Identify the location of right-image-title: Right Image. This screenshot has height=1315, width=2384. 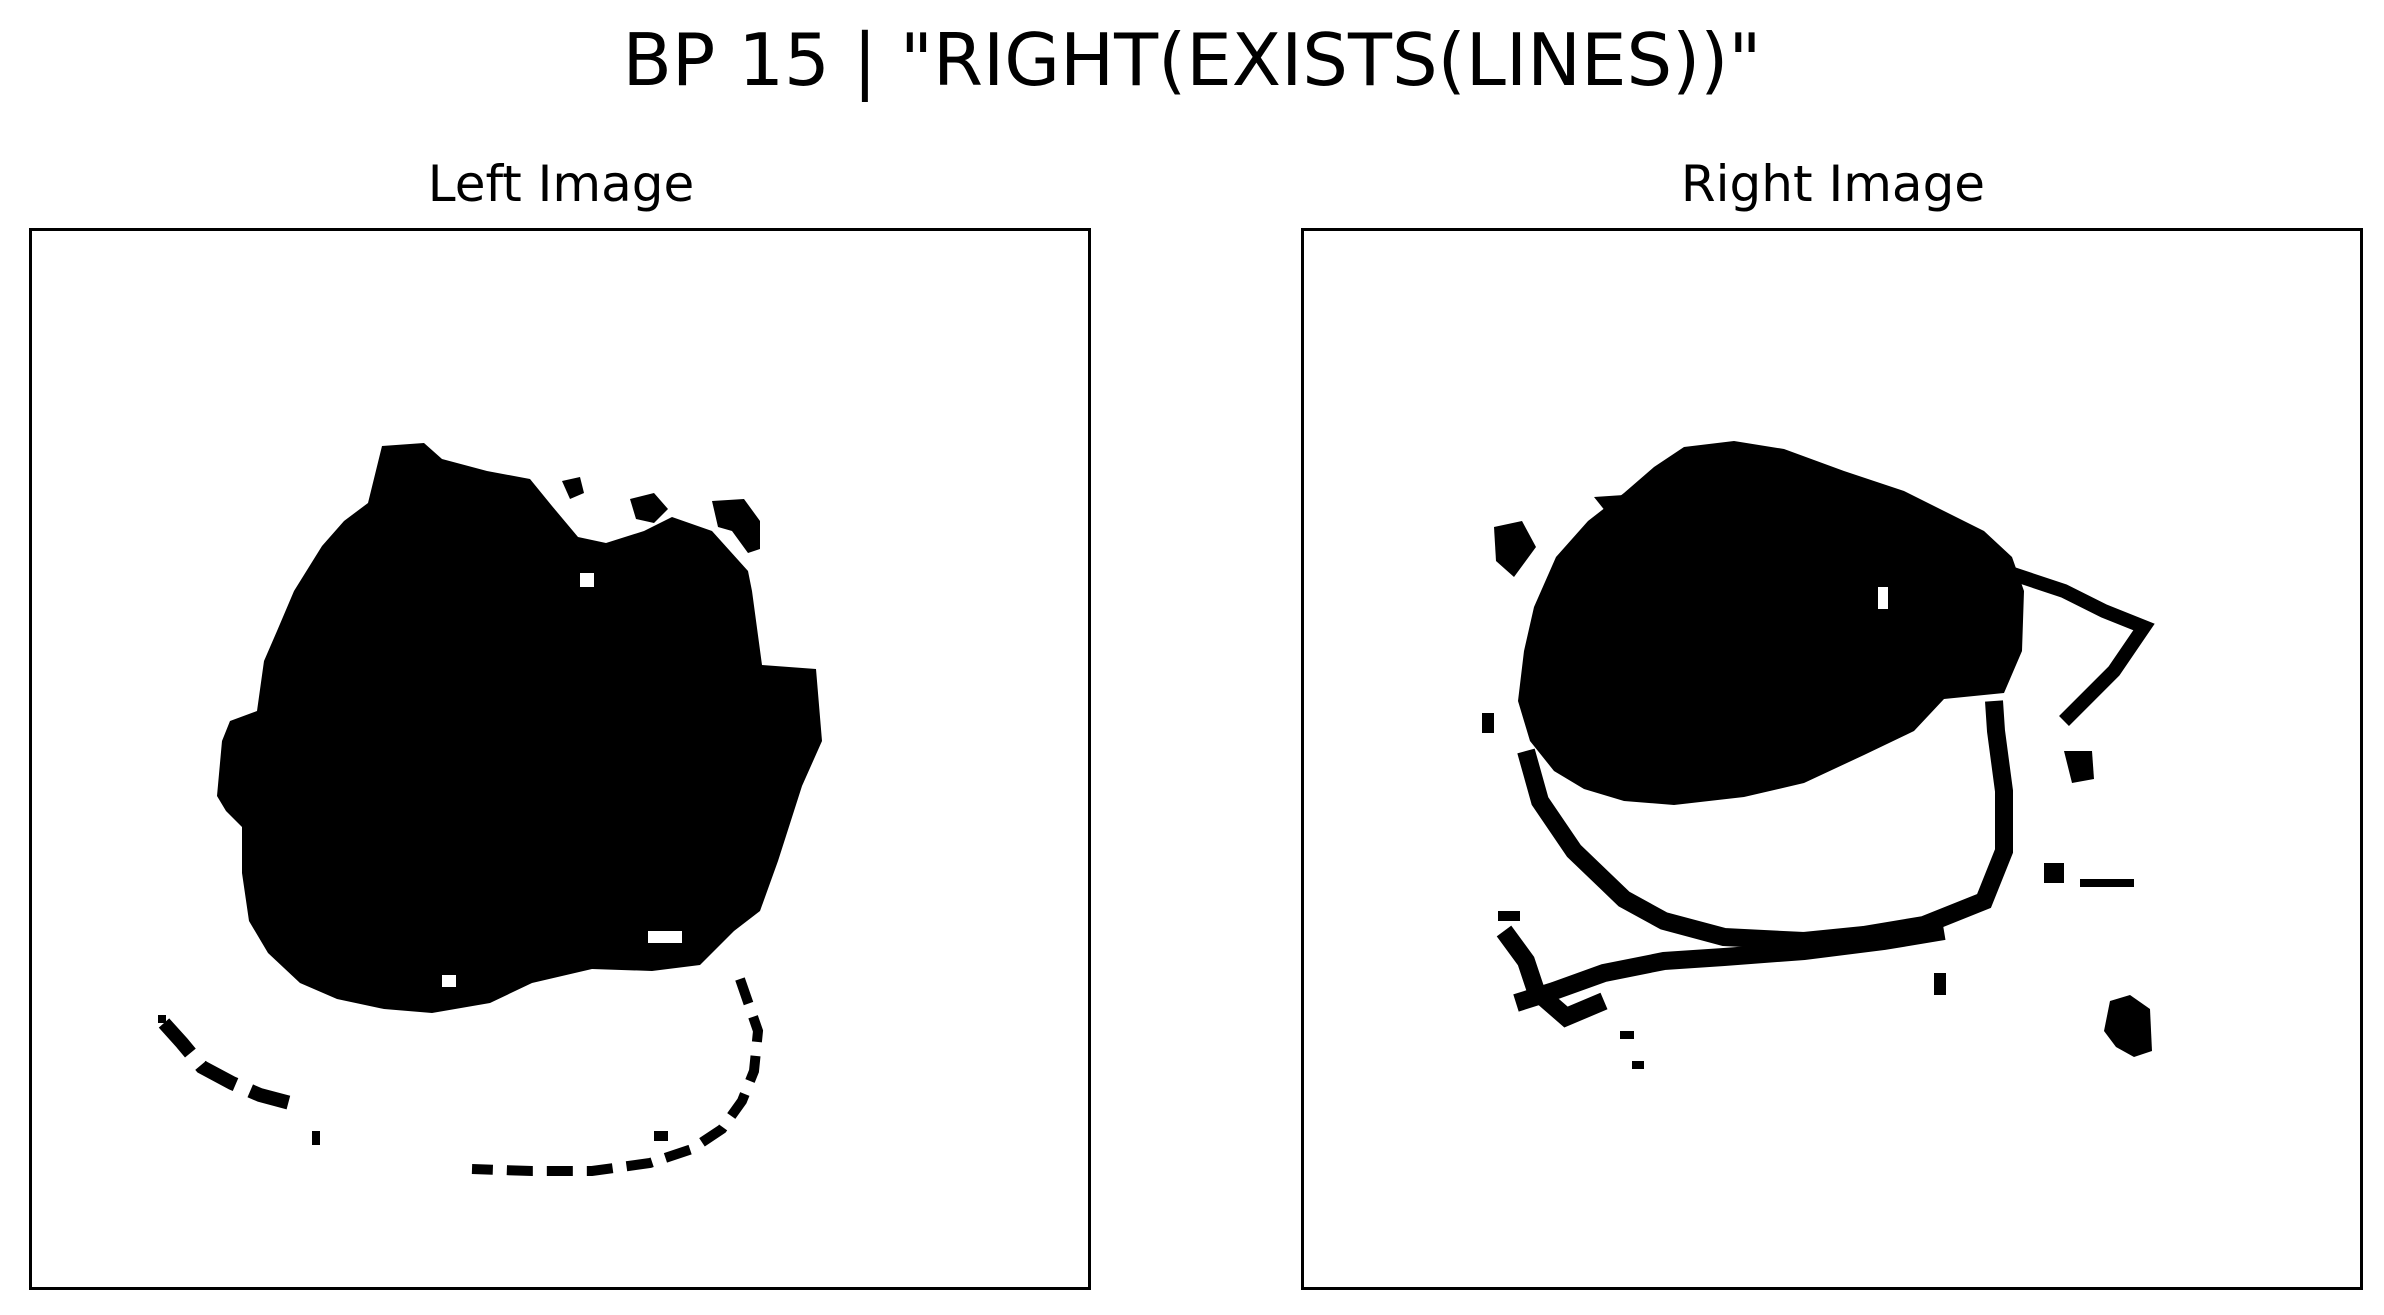
(1833, 184).